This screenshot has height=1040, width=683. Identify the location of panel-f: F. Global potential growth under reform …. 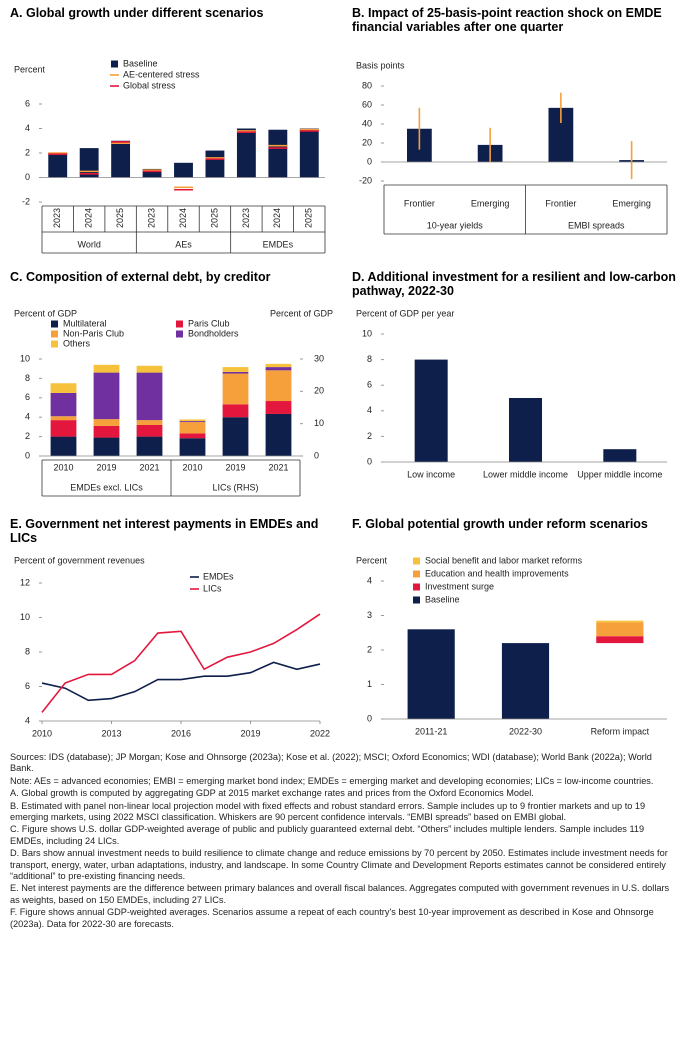
(514, 626).